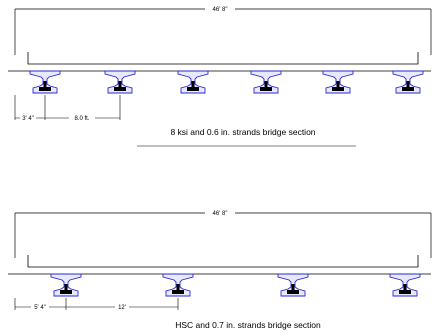  Describe the element at coordinates (40, 308) in the screenshot. I see `overhang-label: 5' 4"` at that location.